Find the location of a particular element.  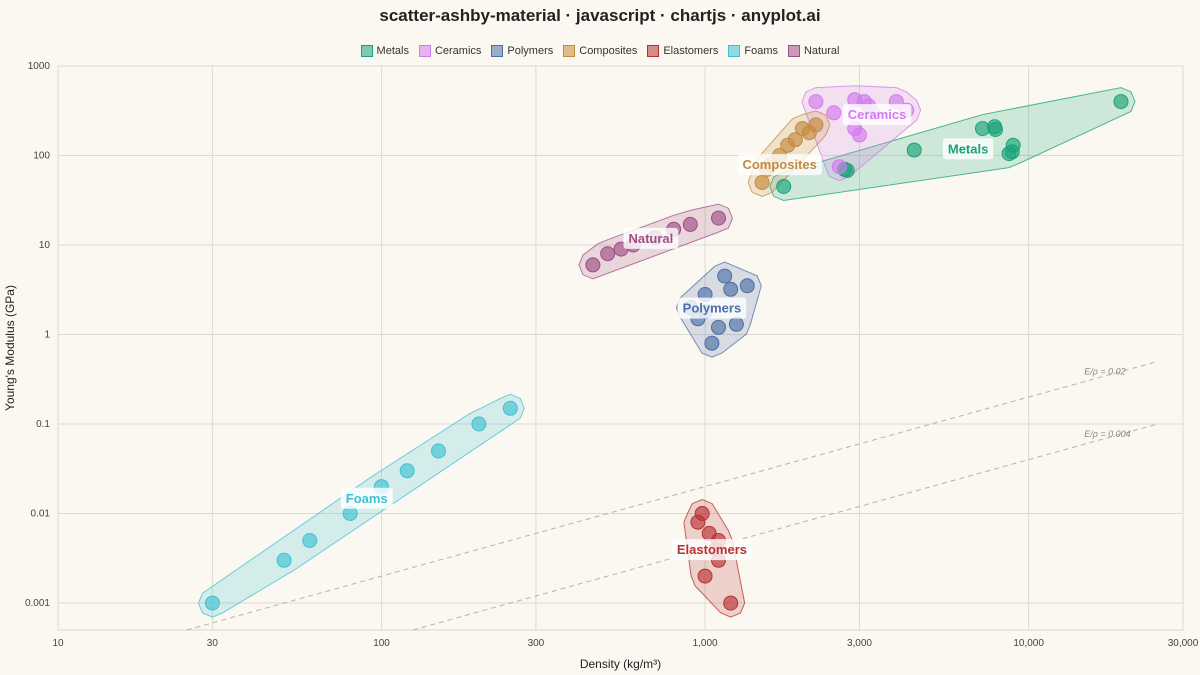

polymers-label: Polymers is located at coordinates (712, 308).